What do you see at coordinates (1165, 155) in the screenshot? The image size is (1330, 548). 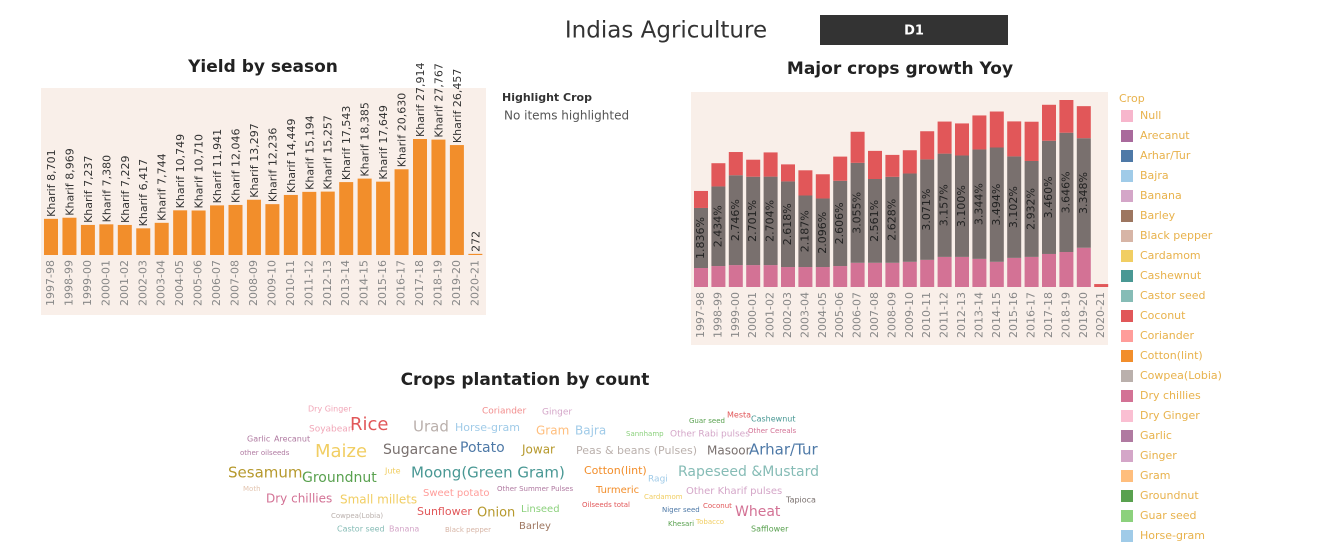 I see `legend-label: Arhar/Tur` at bounding box center [1165, 155].